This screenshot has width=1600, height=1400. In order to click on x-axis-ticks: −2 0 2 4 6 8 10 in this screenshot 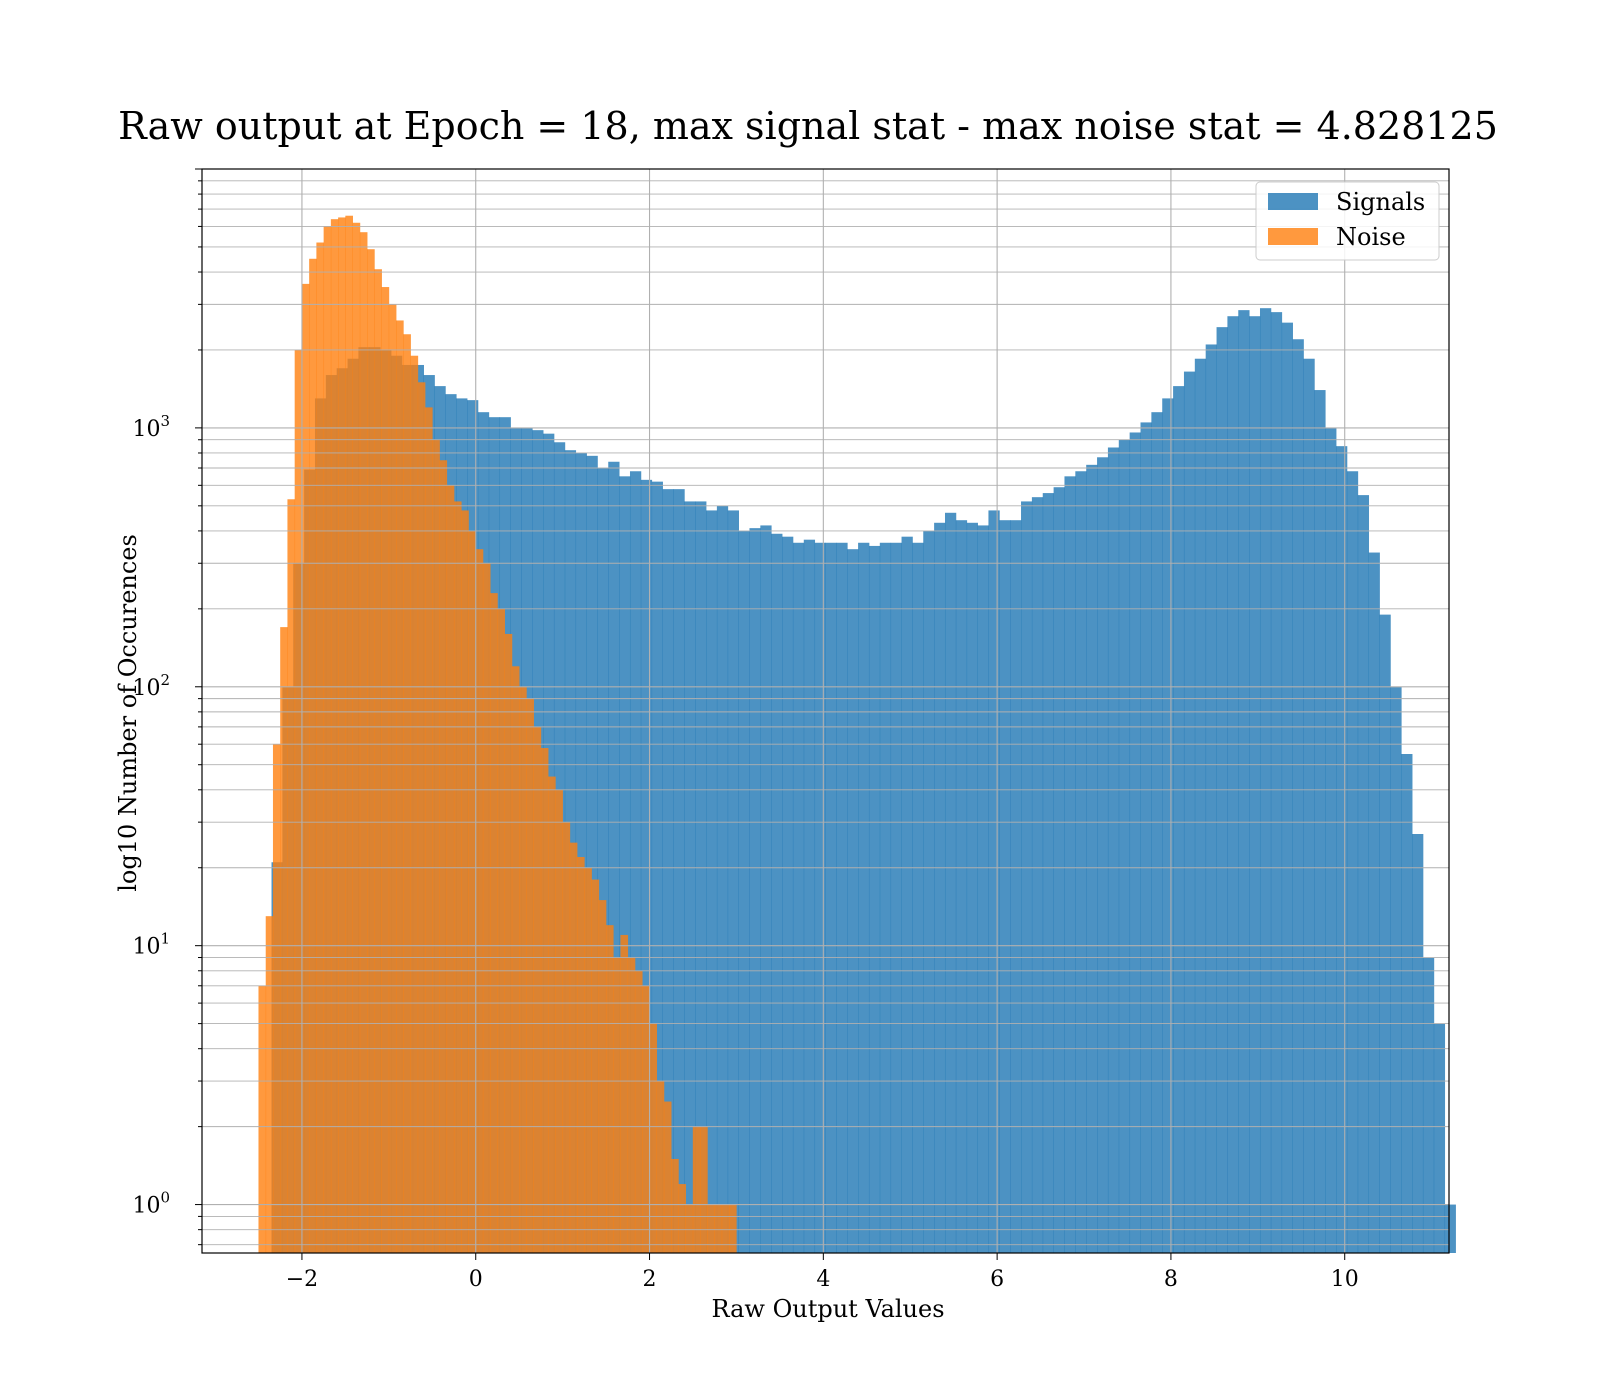, I will do `click(822, 1272)`.